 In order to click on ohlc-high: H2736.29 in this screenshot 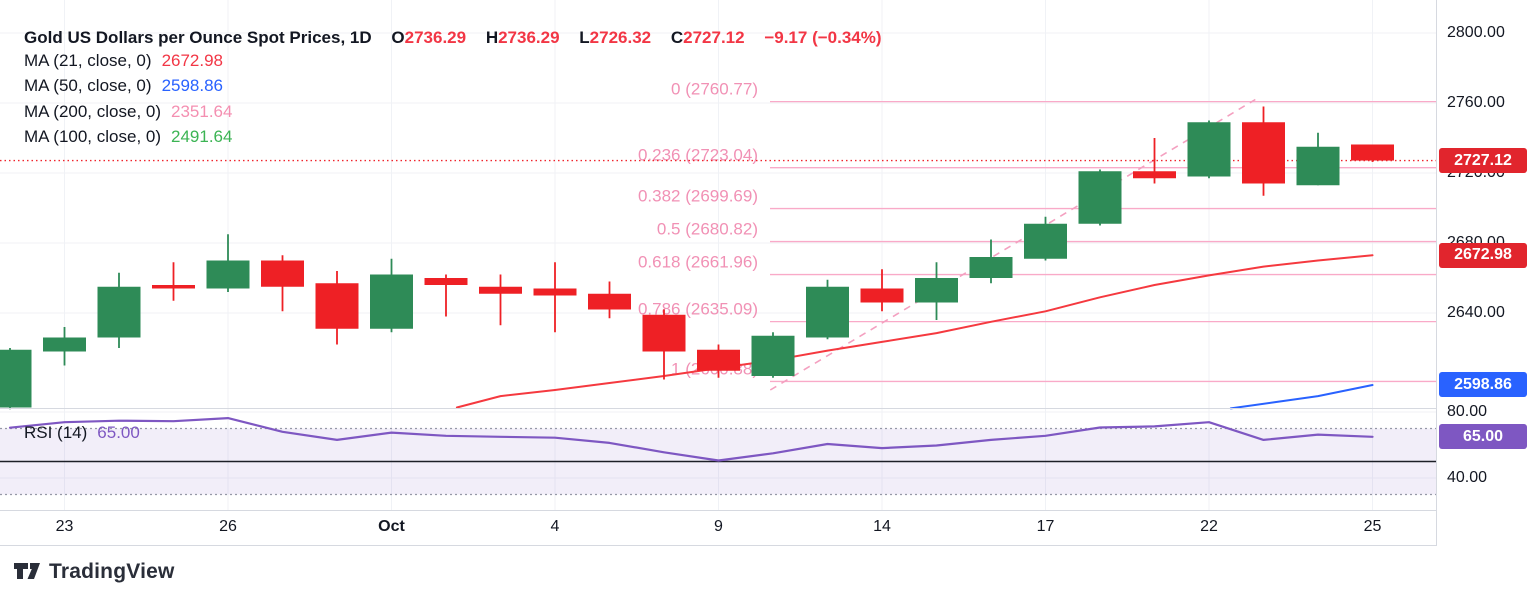, I will do `click(522, 37)`.